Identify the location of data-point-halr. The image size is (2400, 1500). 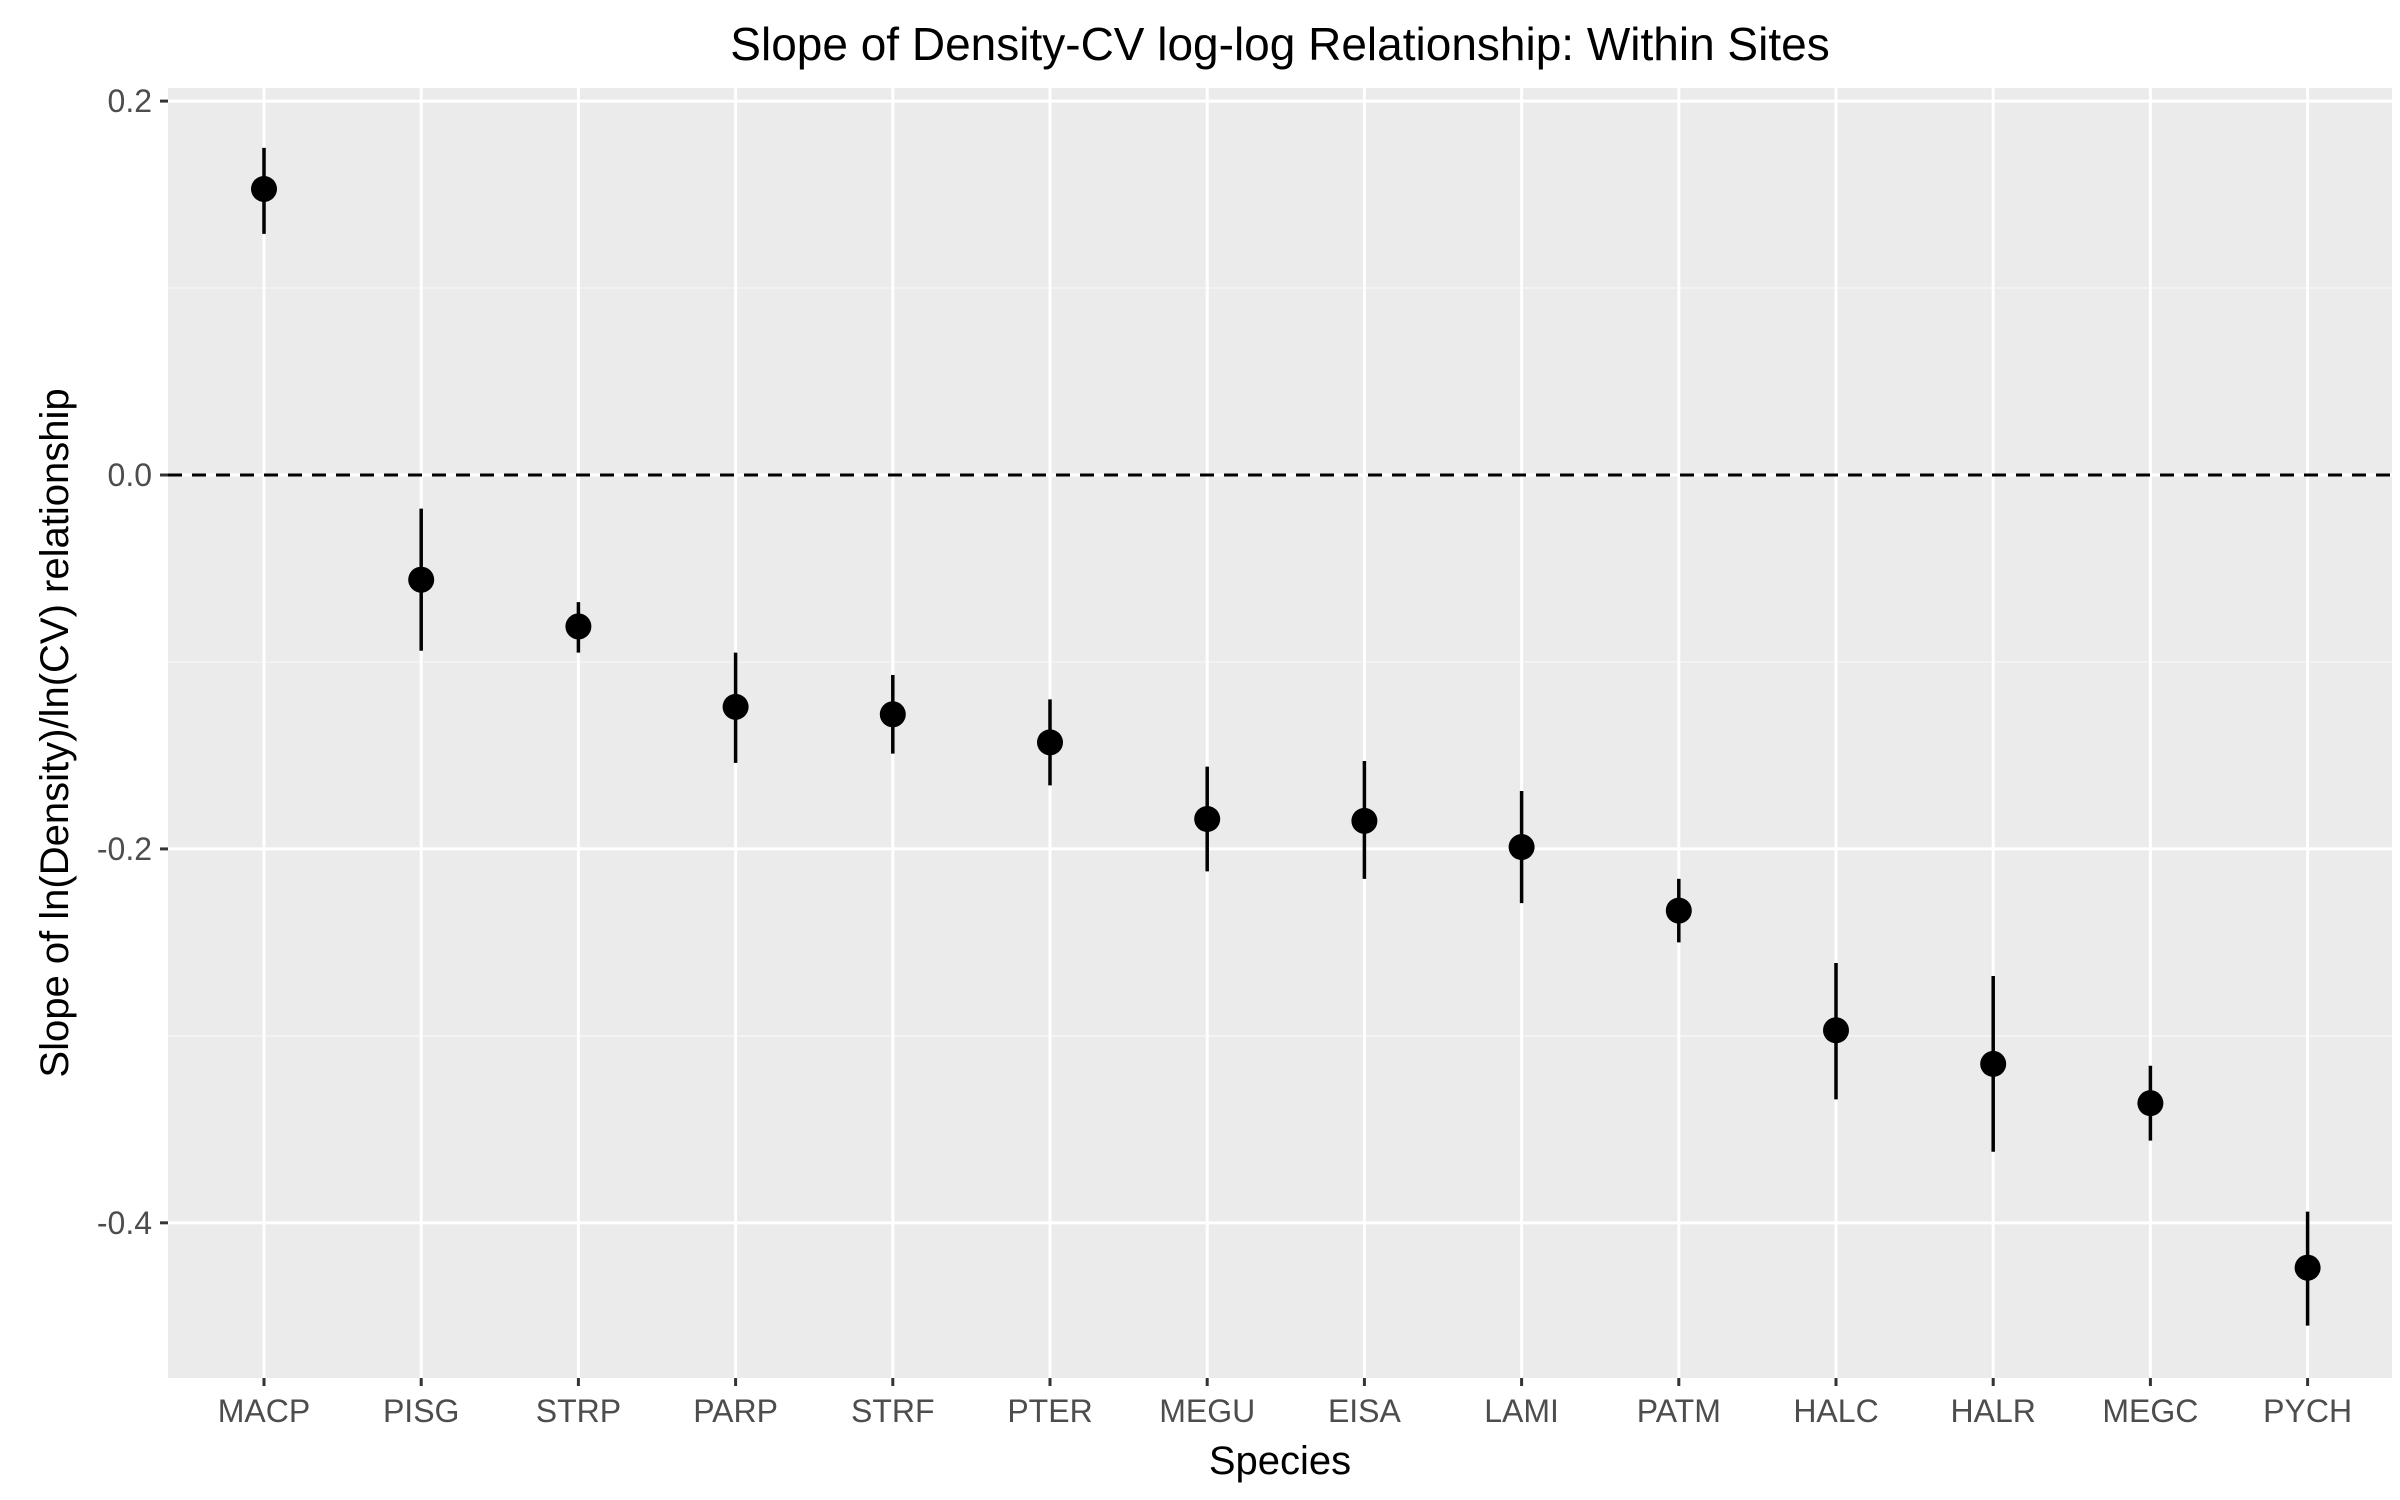
(1993, 1063).